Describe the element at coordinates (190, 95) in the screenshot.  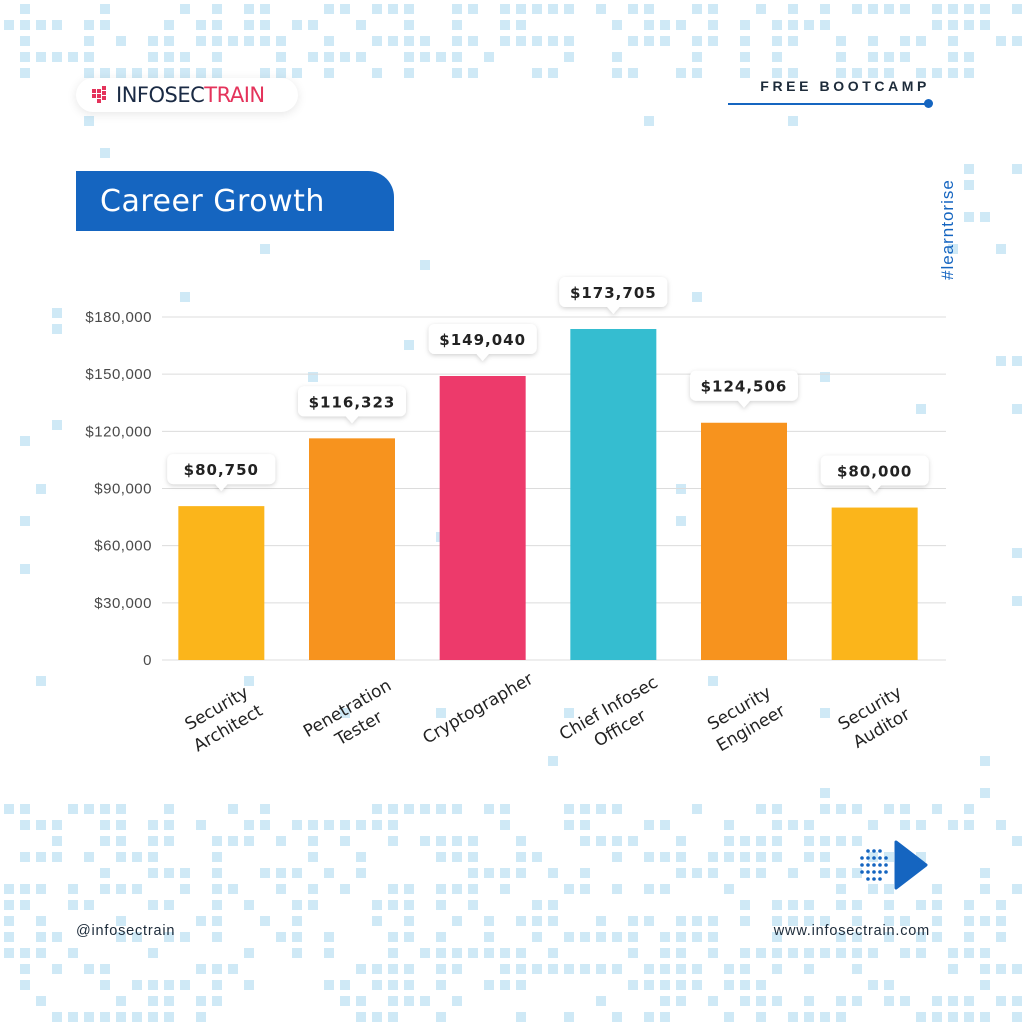
I see `brand-name: INFOSECTRAIN` at that location.